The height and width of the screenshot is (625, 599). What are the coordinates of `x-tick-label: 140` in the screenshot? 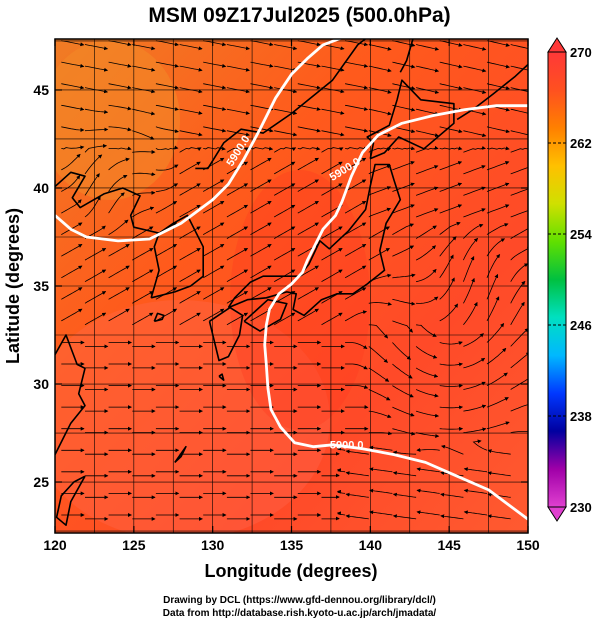 It's located at (371, 545).